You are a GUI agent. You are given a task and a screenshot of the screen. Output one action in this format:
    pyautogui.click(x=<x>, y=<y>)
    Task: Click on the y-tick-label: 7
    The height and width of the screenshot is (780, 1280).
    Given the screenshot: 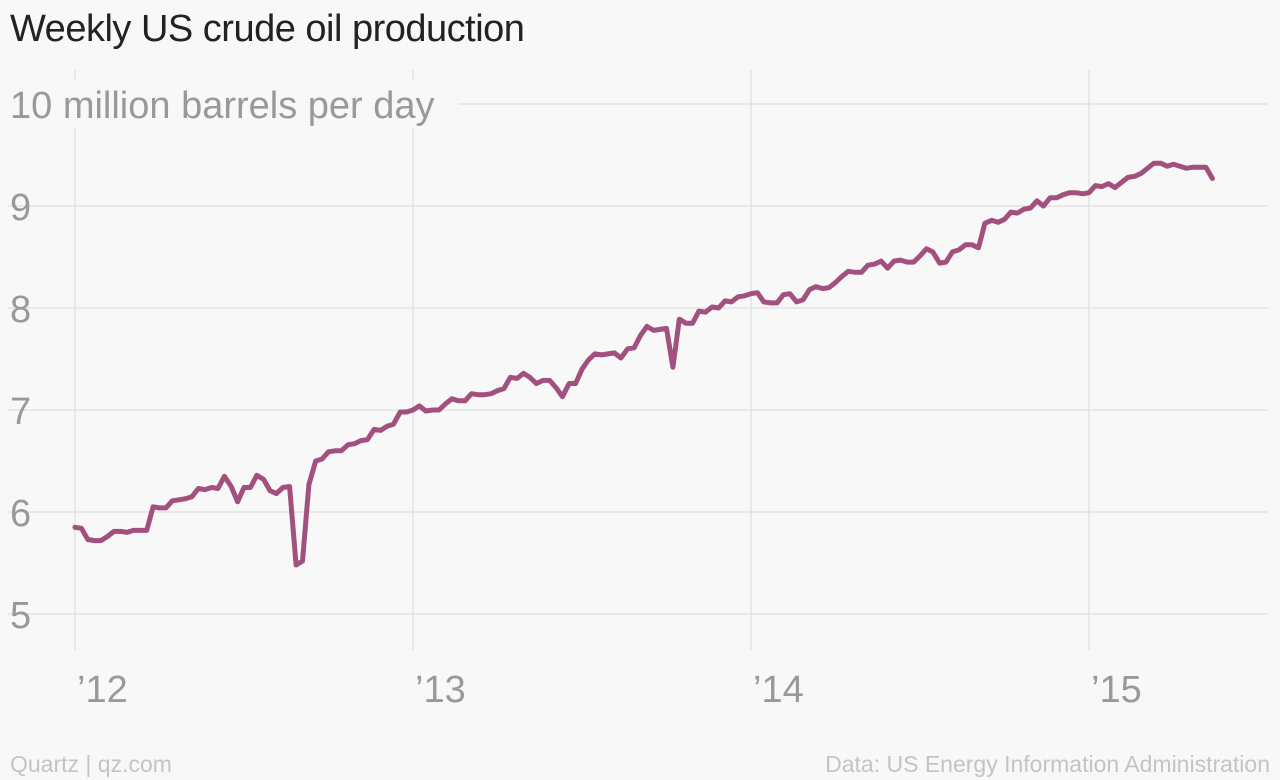 What is the action you would take?
    pyautogui.click(x=20, y=412)
    